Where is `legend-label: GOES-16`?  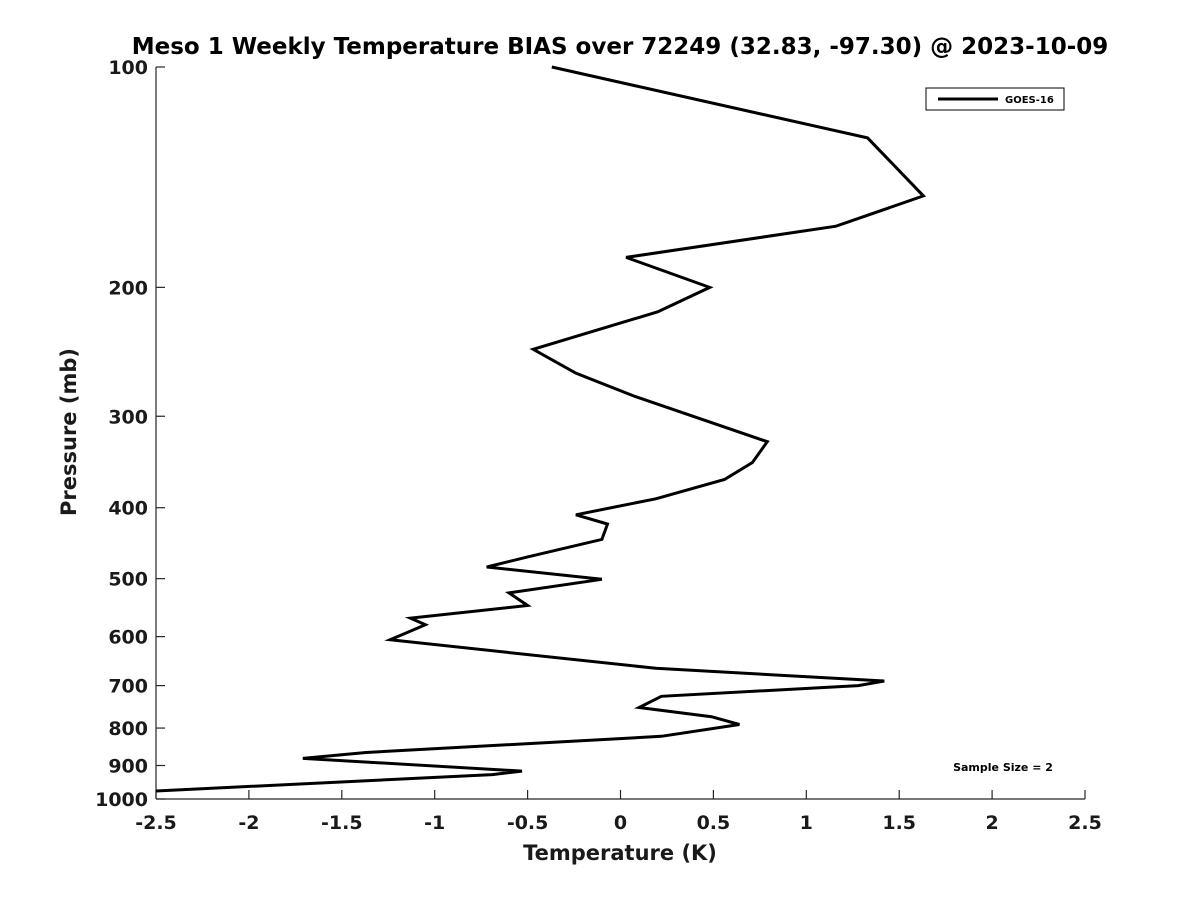
legend-label: GOES-16 is located at coordinates (1029, 100).